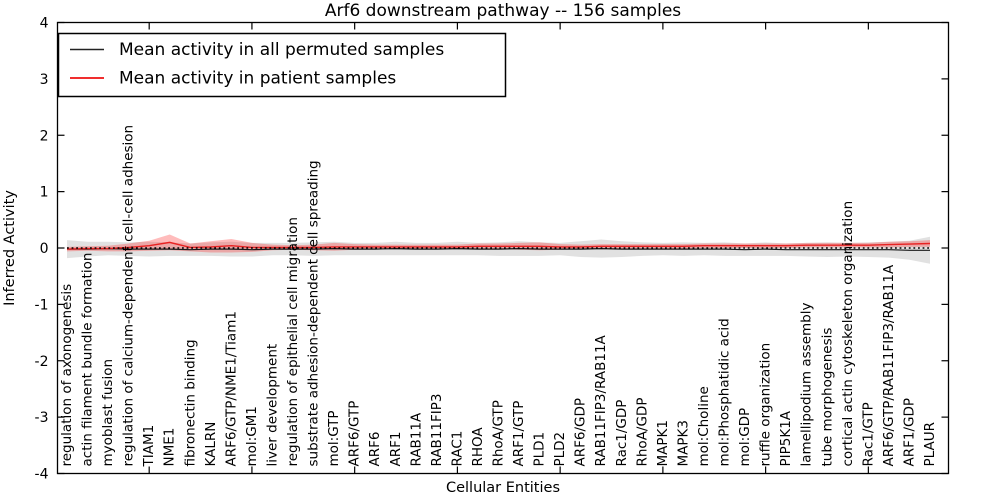 The image size is (1000, 500). Describe the element at coordinates (622, 433) in the screenshot. I see `x-tick-label: Rac1/GDP` at that location.